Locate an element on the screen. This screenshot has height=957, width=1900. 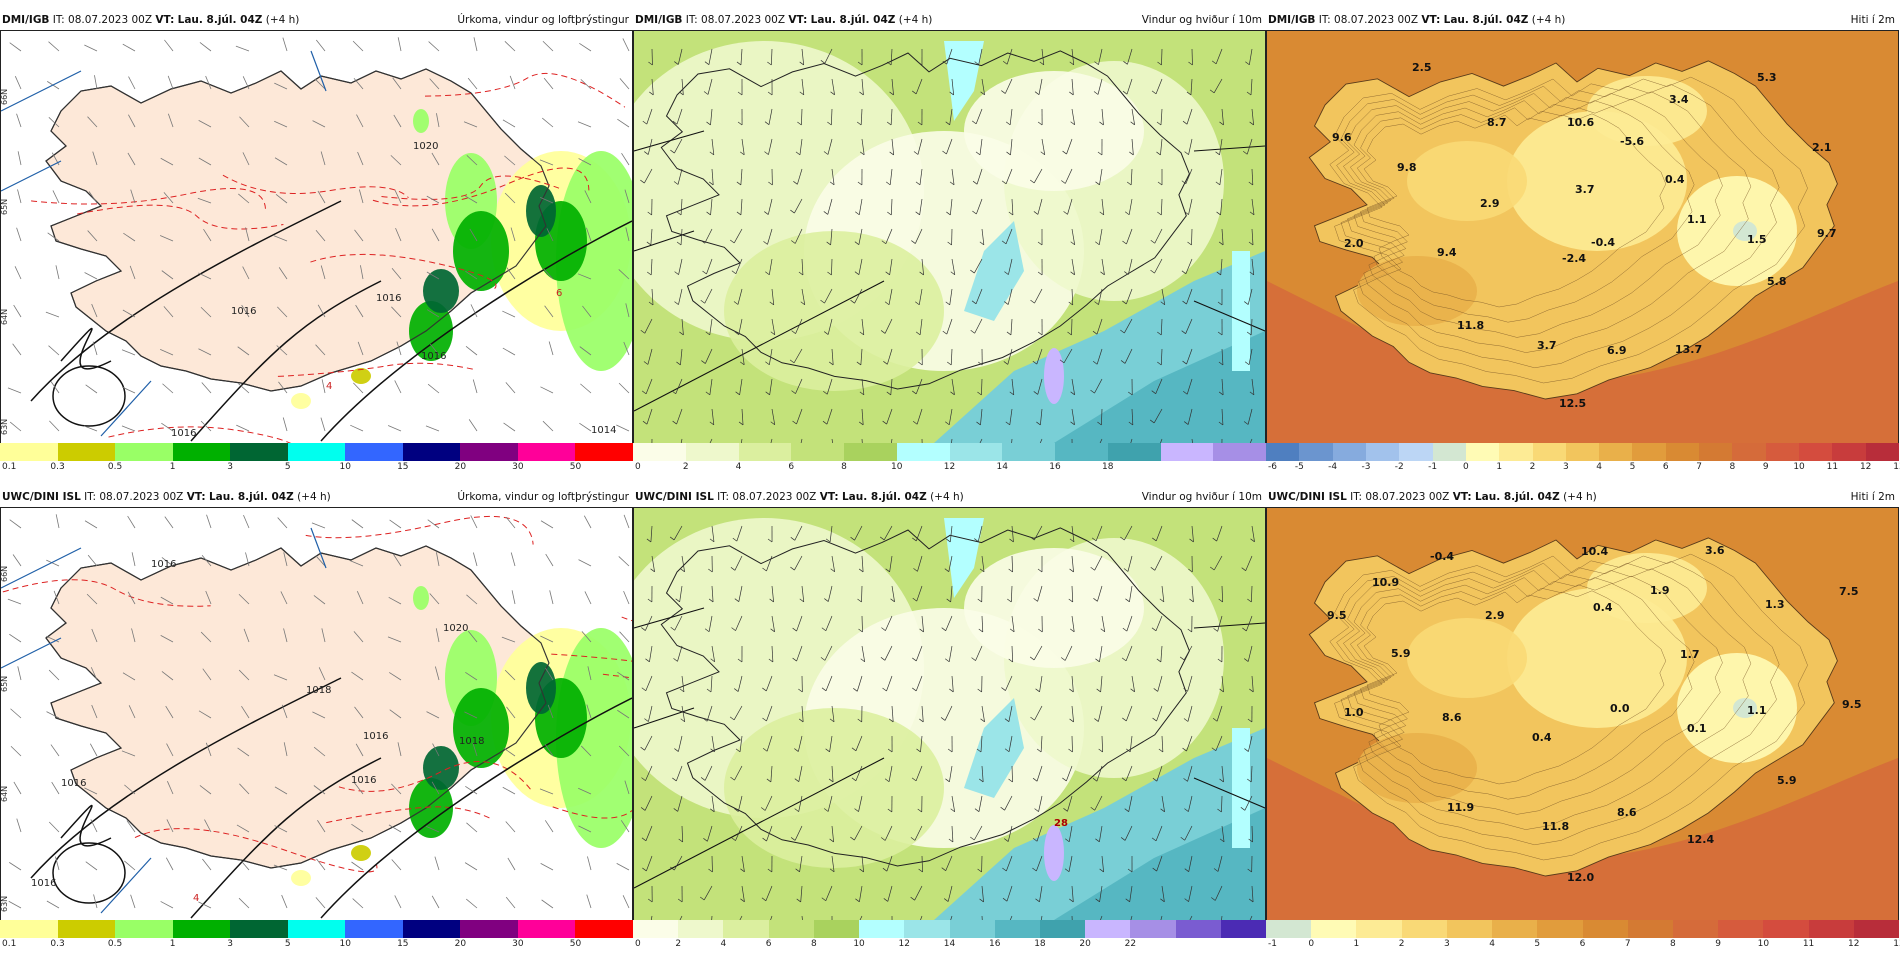
color-scale-tick: 15 is located at coordinates (402, 944).